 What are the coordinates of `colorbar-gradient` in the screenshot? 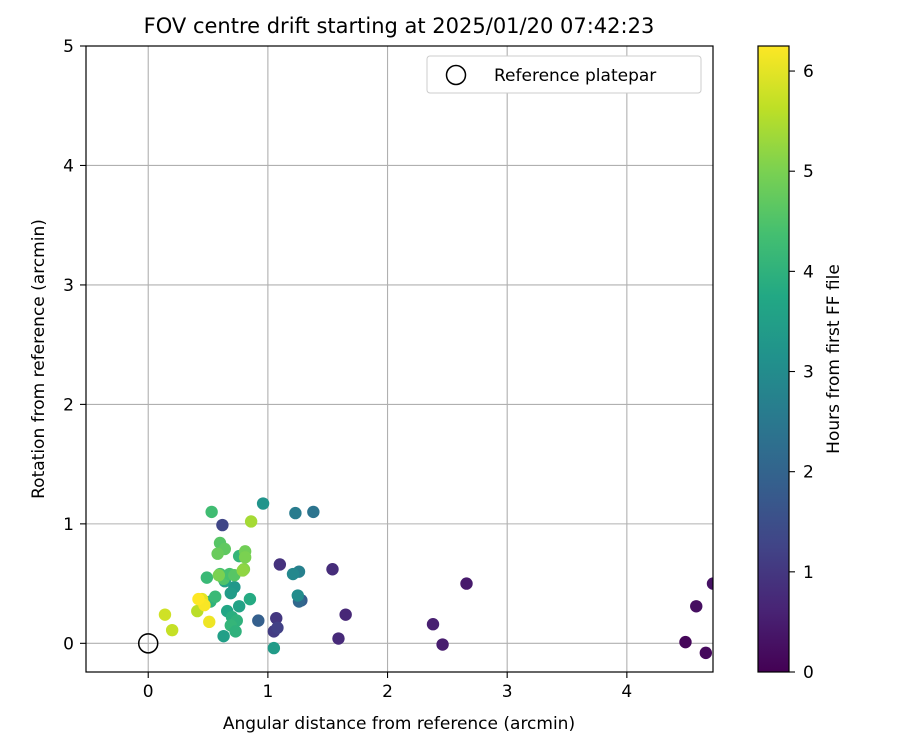 It's located at (773, 359).